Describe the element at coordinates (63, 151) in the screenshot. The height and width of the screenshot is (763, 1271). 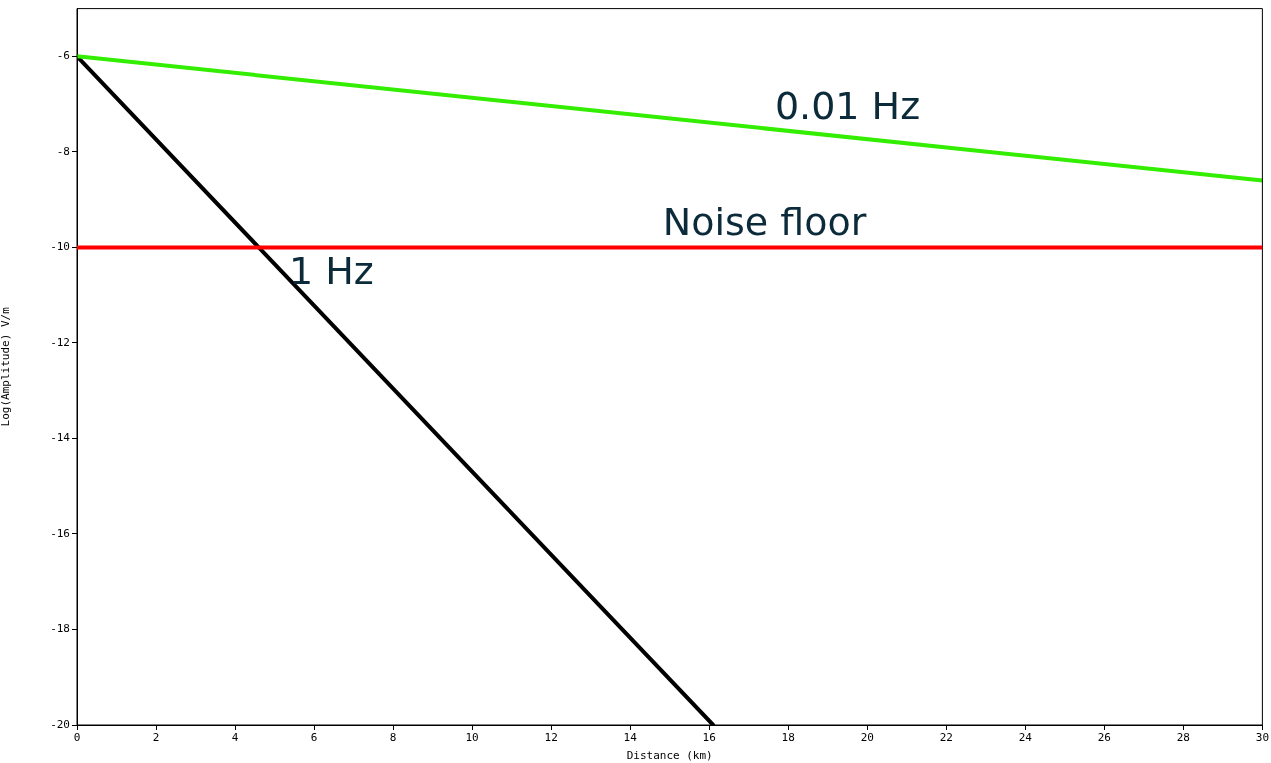
I see `y-tick-label: -8` at that location.